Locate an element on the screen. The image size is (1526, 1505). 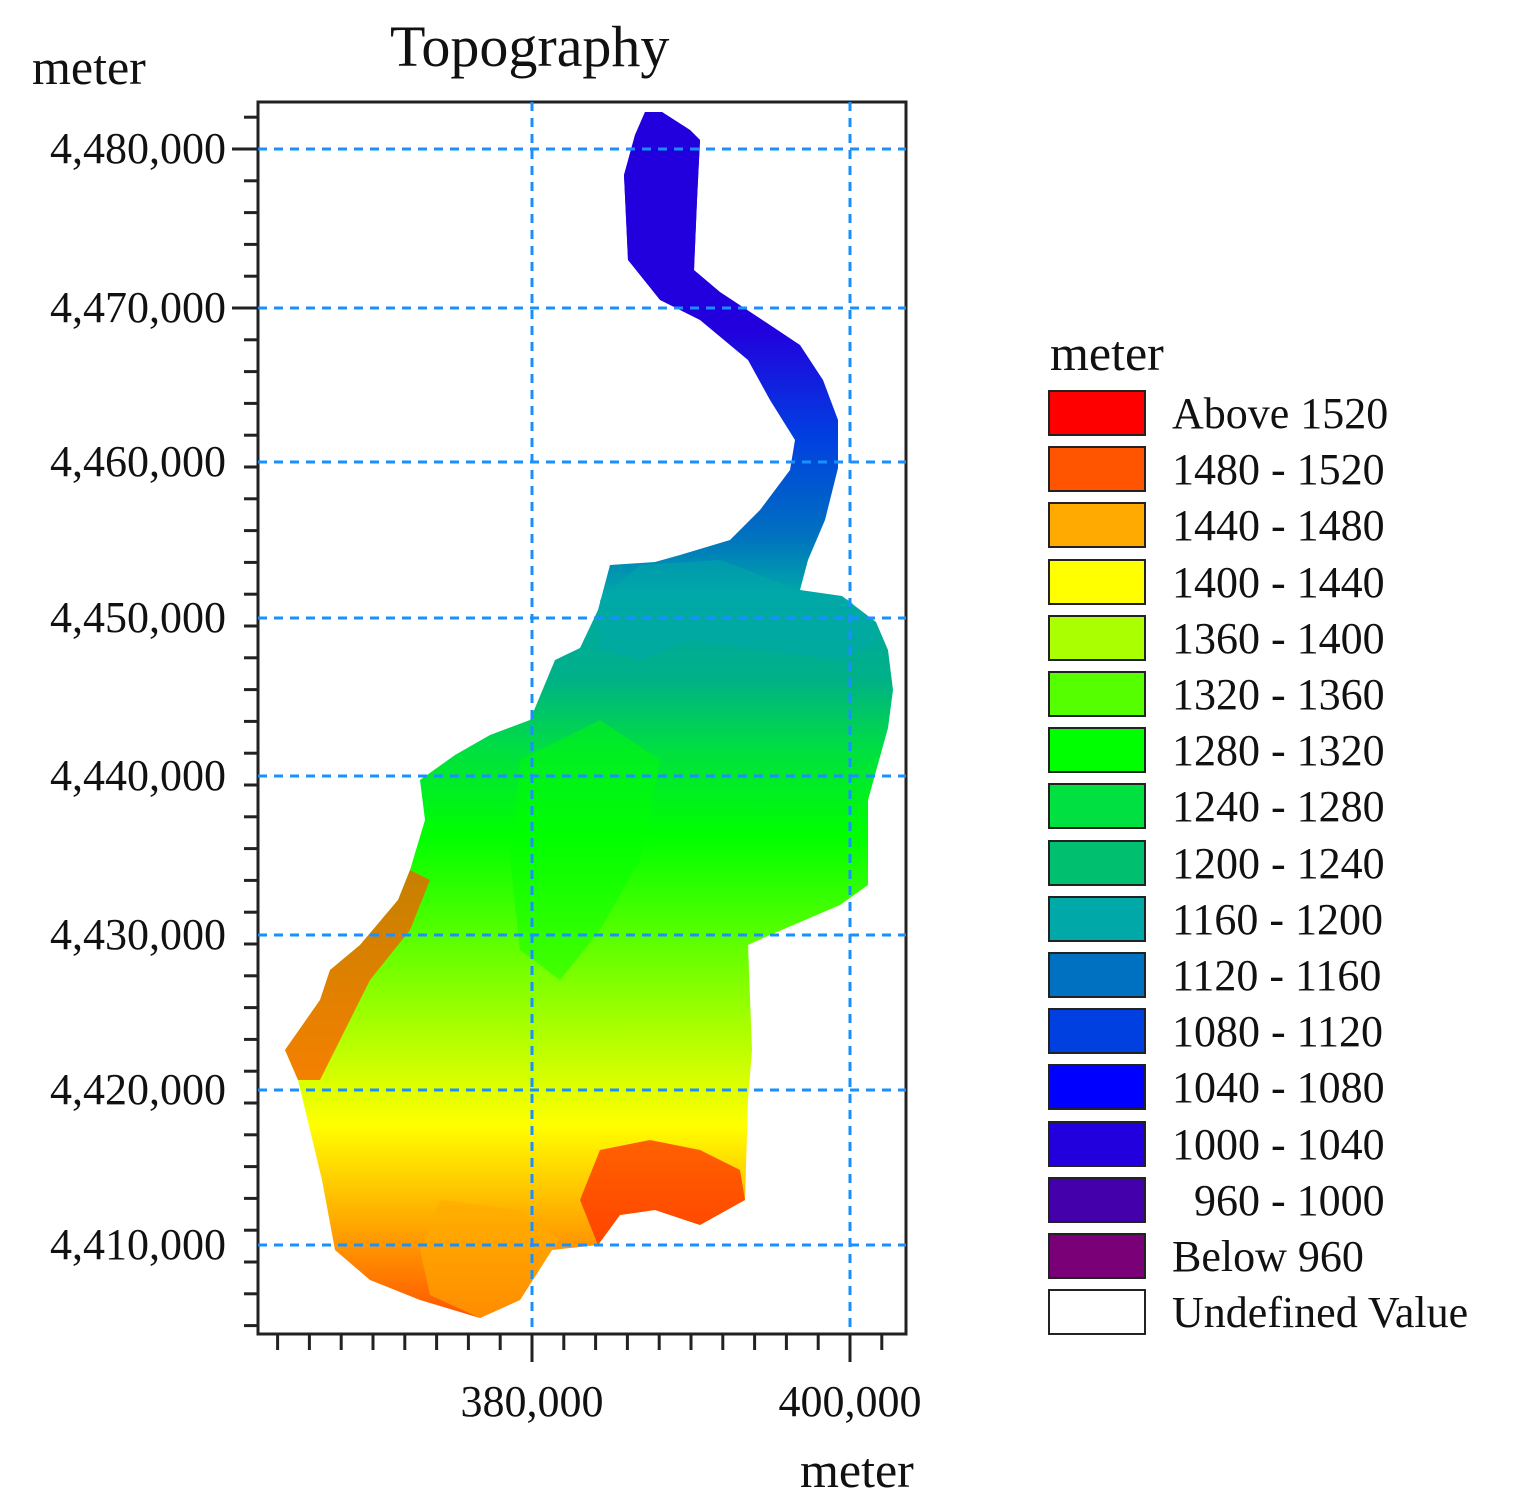
y-tick-label: 4,440,000 is located at coordinates (138, 775).